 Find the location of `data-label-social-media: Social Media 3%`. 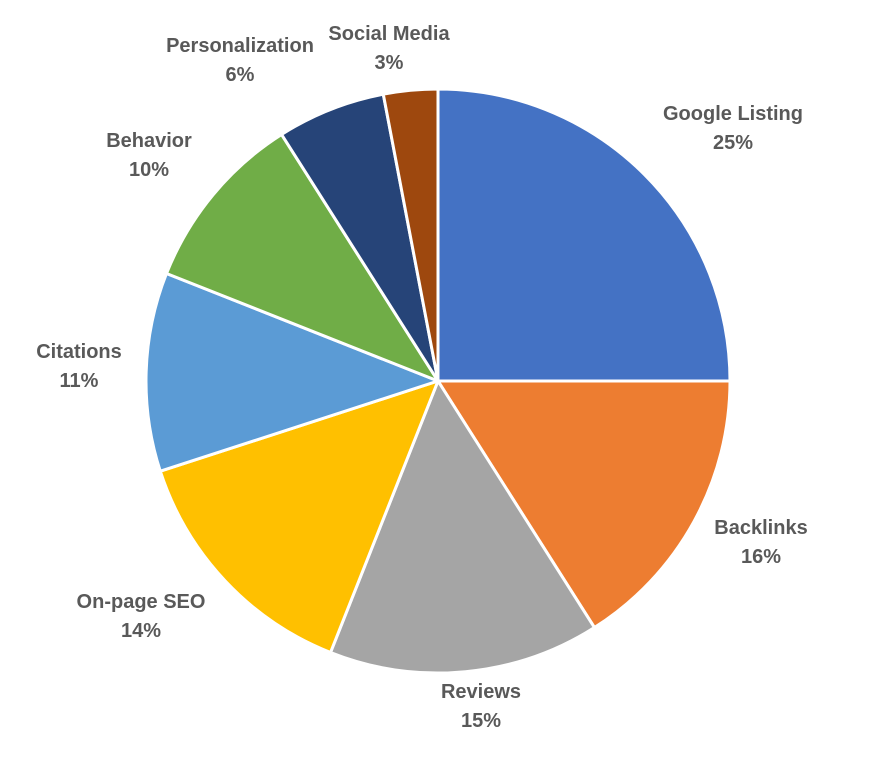

data-label-social-media: Social Media 3% is located at coordinates (389, 48).